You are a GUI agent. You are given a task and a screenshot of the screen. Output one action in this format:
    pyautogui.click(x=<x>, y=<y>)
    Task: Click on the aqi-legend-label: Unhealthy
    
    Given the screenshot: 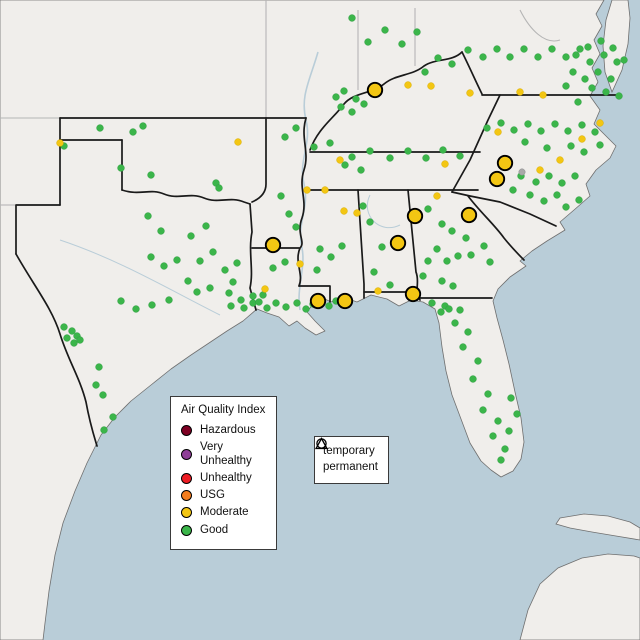 What is the action you would take?
    pyautogui.click(x=226, y=477)
    